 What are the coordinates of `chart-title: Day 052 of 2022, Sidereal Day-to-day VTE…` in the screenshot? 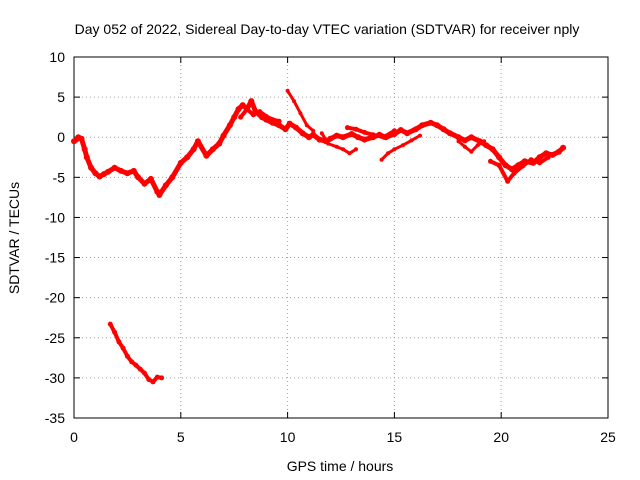 It's located at (327, 29).